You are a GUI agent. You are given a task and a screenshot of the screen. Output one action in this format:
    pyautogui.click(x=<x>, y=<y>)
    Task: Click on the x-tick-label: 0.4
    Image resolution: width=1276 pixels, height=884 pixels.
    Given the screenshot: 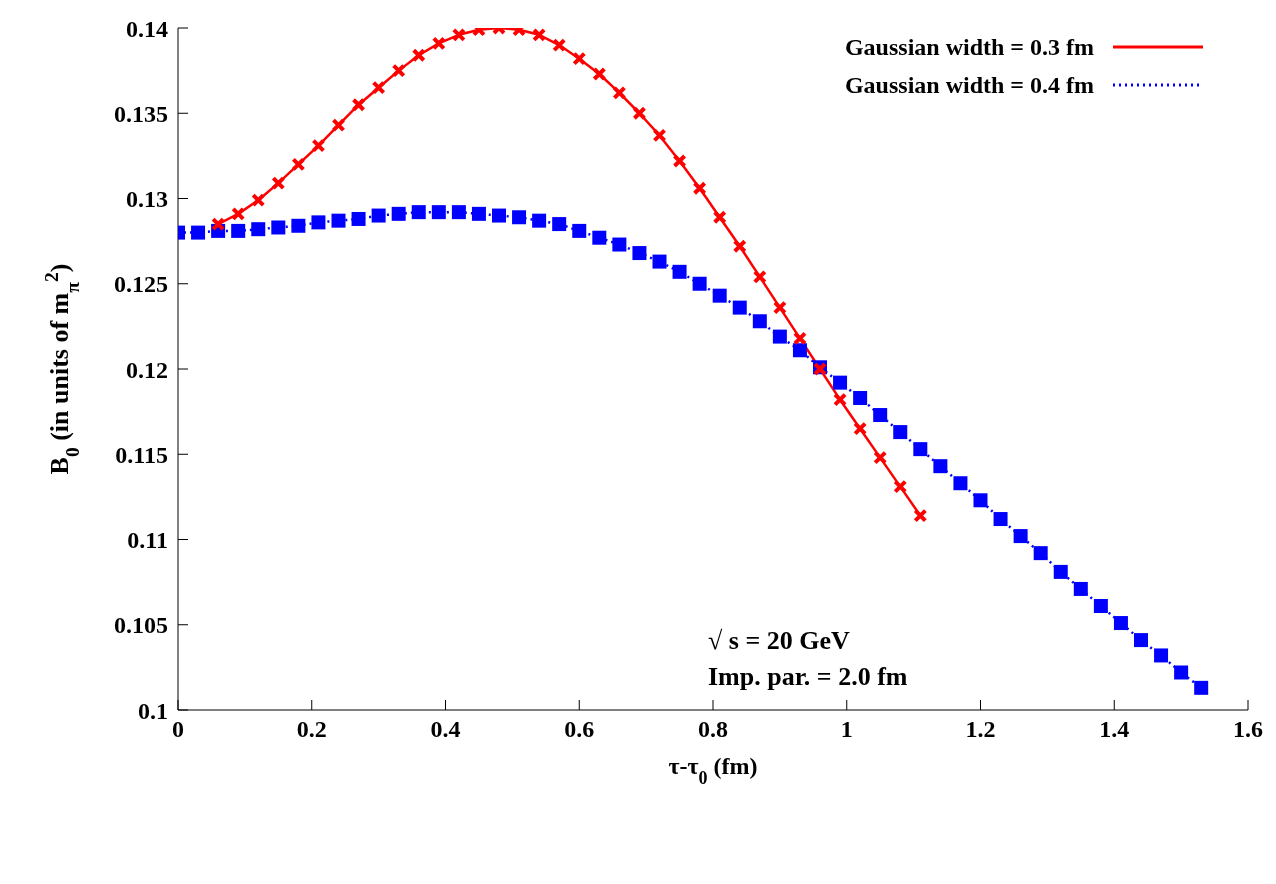 What is the action you would take?
    pyautogui.click(x=445, y=729)
    